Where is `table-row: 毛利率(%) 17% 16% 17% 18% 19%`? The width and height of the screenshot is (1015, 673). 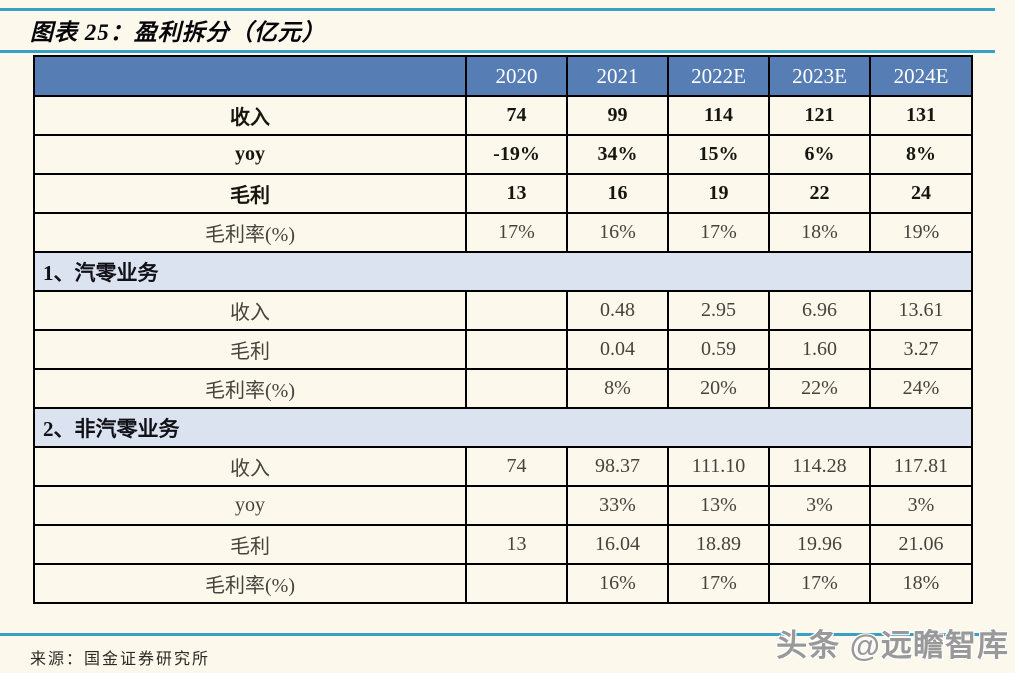
table-row: 毛利率(%) 17% 16% 17% 18% 19% is located at coordinates (503, 232).